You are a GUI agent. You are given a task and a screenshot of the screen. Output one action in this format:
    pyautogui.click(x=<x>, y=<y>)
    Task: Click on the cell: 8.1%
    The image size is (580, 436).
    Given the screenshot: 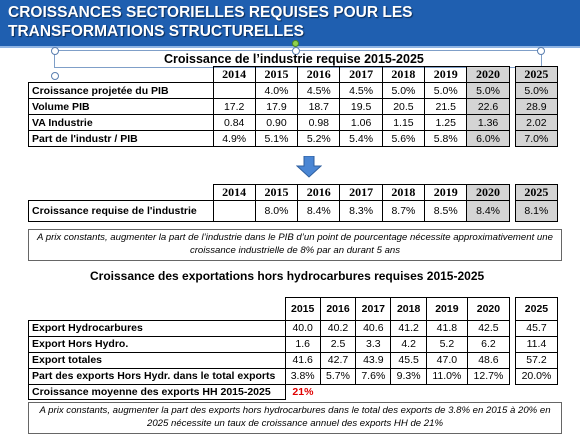 What is the action you would take?
    pyautogui.click(x=536, y=211)
    